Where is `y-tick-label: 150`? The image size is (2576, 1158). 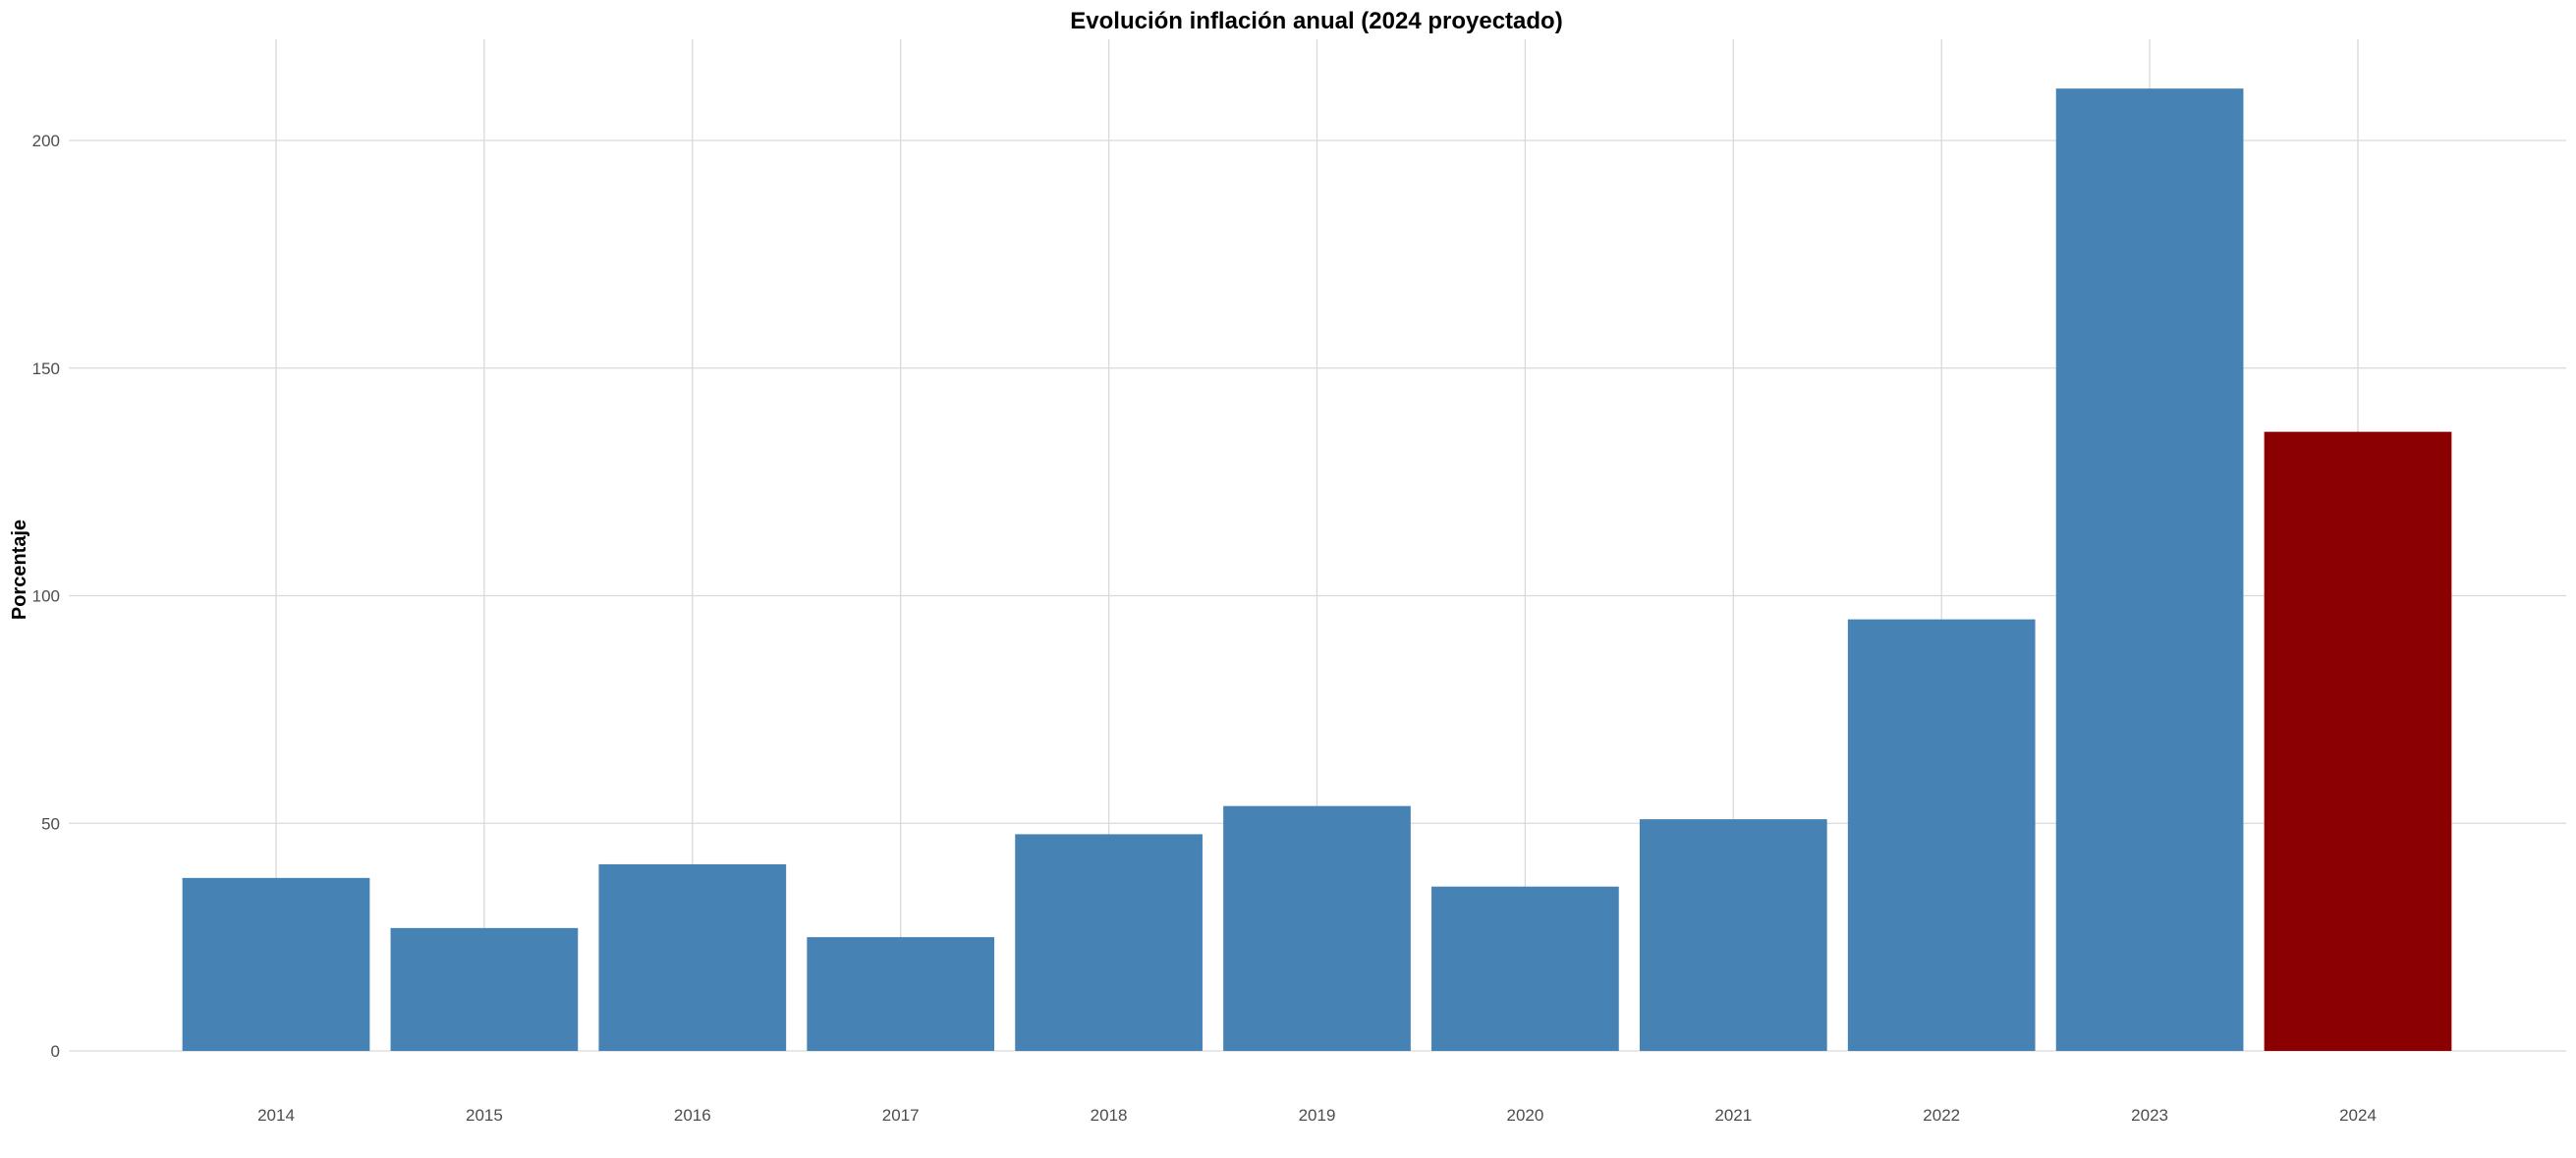 y-tick-label: 150 is located at coordinates (46, 369).